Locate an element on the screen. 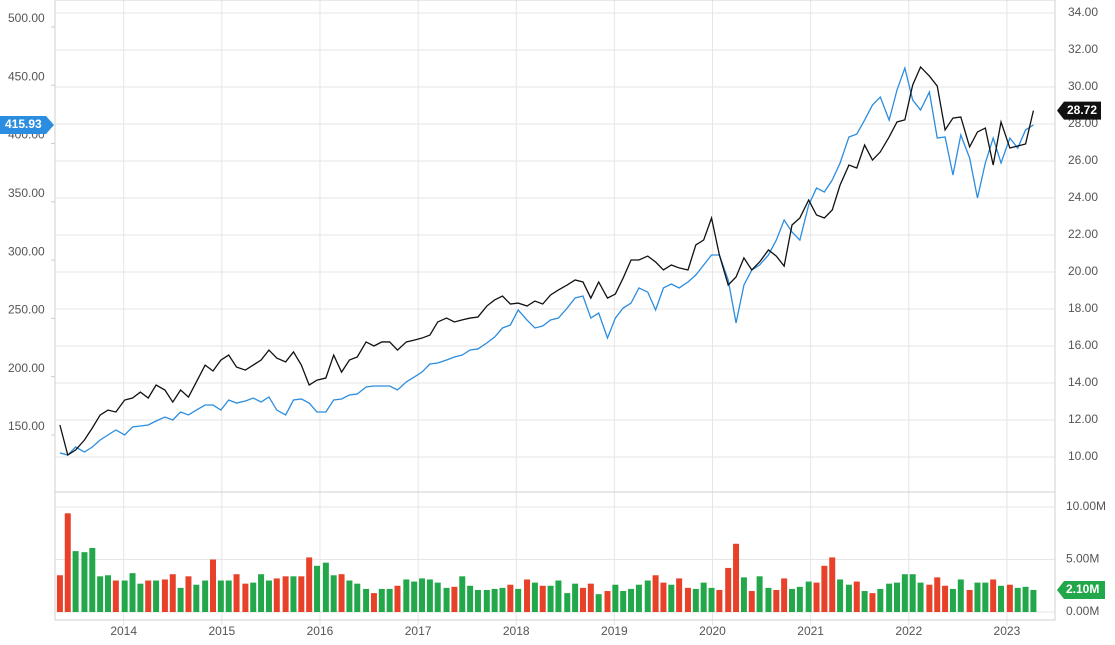  y2-tick-label: 20.00 is located at coordinates (1083, 271).